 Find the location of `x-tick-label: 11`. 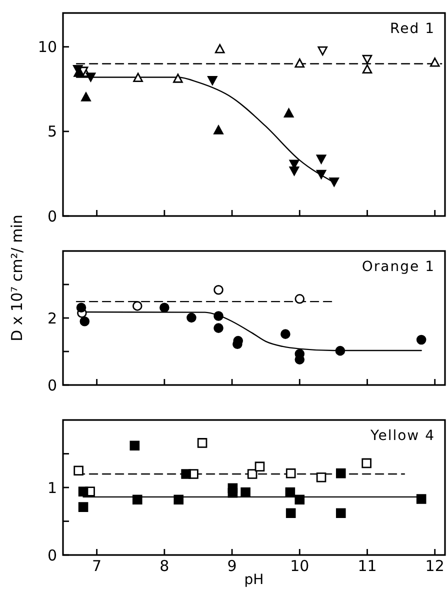

x-tick-label: 11 is located at coordinates (367, 566).